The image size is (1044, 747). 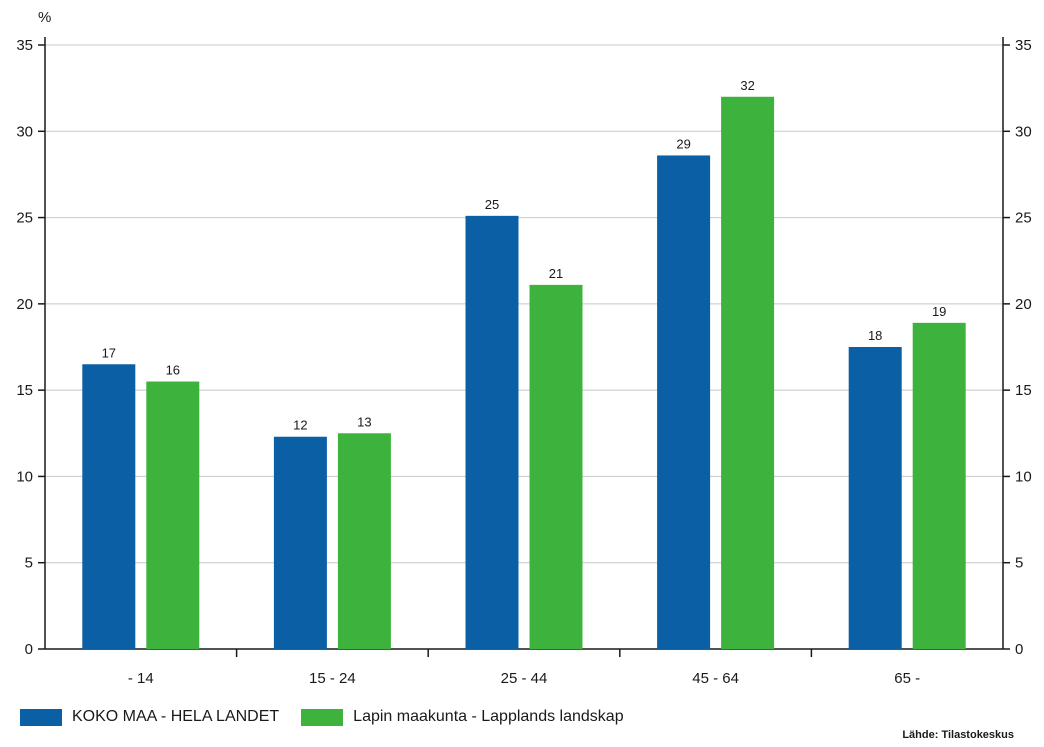 I want to click on legend-label-series-1: KOKO MAA - HELA LANDET, so click(x=176, y=716).